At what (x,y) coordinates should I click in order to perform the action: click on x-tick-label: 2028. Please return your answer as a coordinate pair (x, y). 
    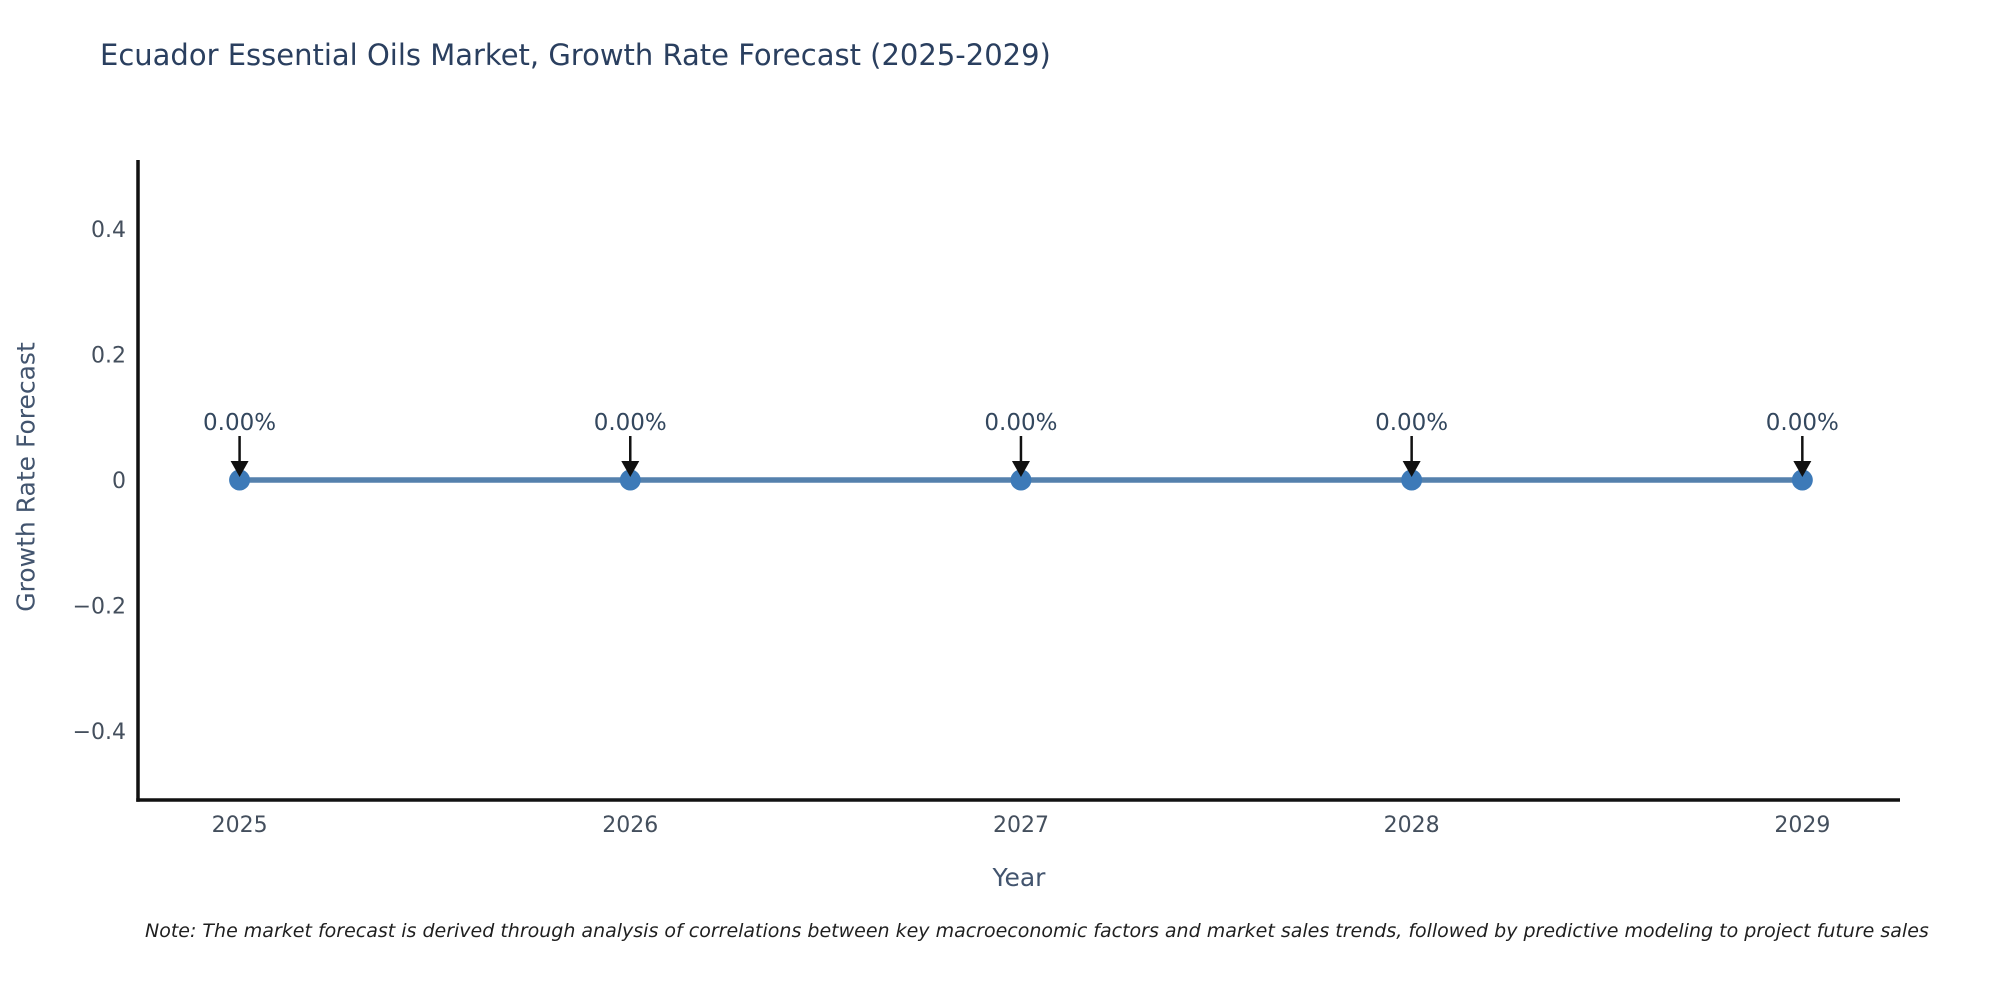
    Looking at the image, I should click on (1412, 825).